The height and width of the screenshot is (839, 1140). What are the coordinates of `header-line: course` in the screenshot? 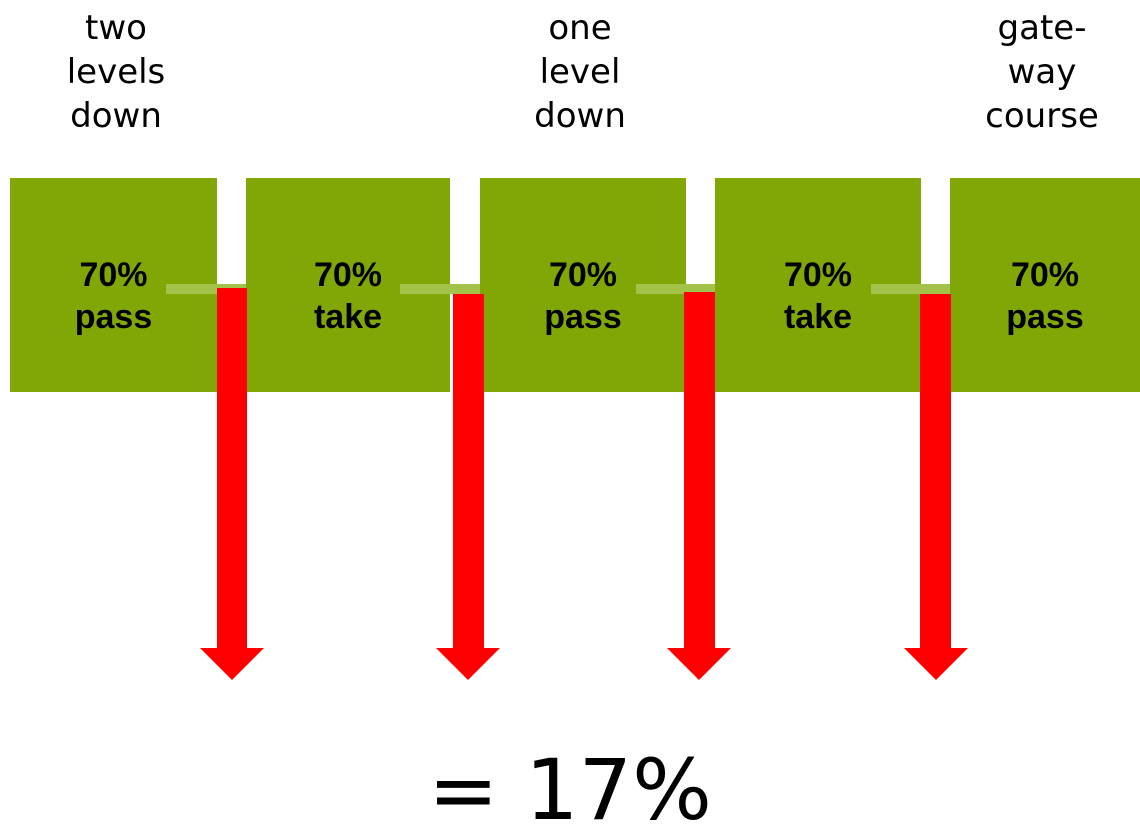 It's located at (1042, 116).